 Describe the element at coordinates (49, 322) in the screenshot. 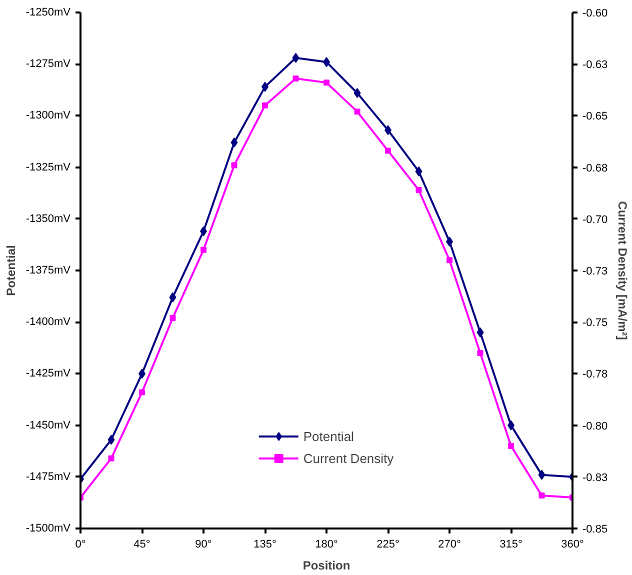

I see `y-tick-label: -1400mV` at that location.